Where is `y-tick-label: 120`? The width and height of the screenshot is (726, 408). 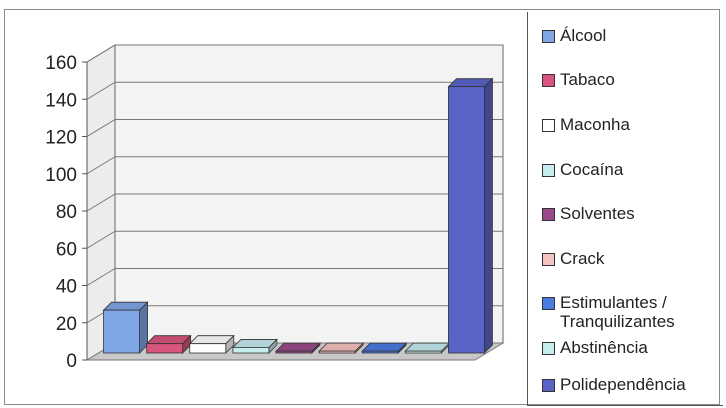
y-tick-label: 120 is located at coordinates (61, 138).